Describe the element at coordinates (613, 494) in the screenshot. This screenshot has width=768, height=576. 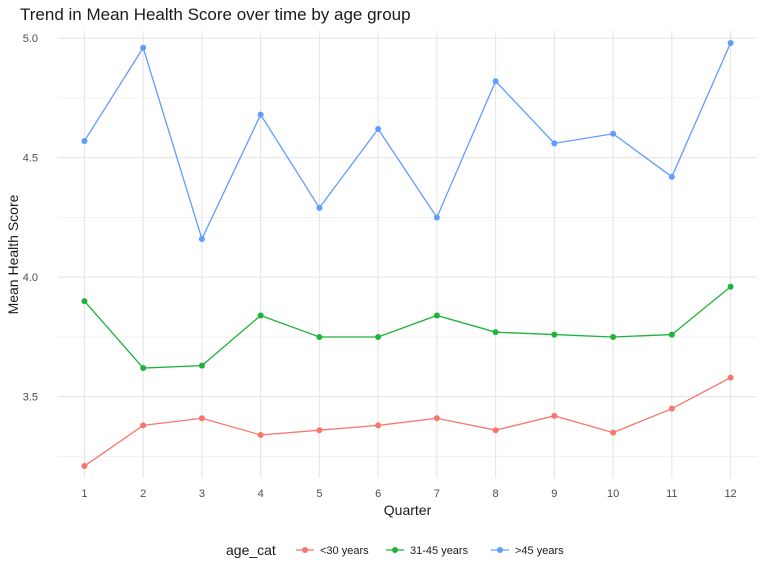
I see `x-tick-label: 10` at that location.